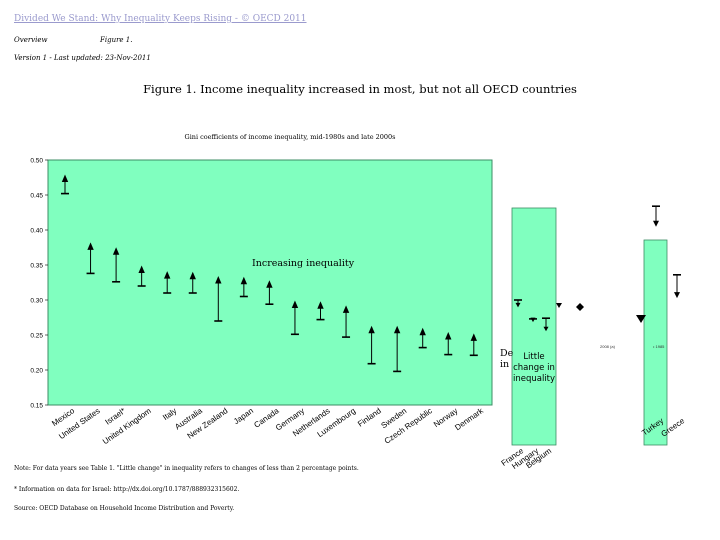 The height and width of the screenshot is (540, 720). I want to click on y-tick-label: 0.35, so click(36, 265).